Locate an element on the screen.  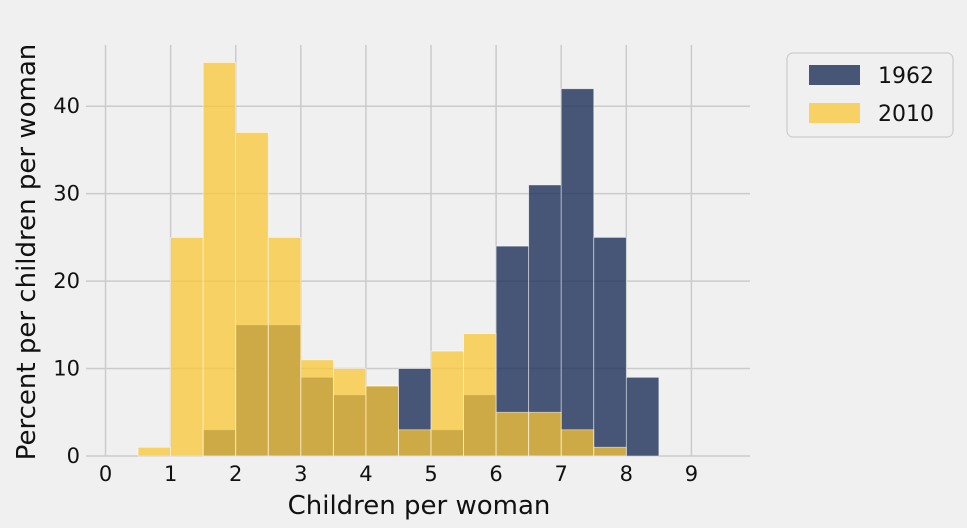
legend-label-2010: 2010 is located at coordinates (906, 114).